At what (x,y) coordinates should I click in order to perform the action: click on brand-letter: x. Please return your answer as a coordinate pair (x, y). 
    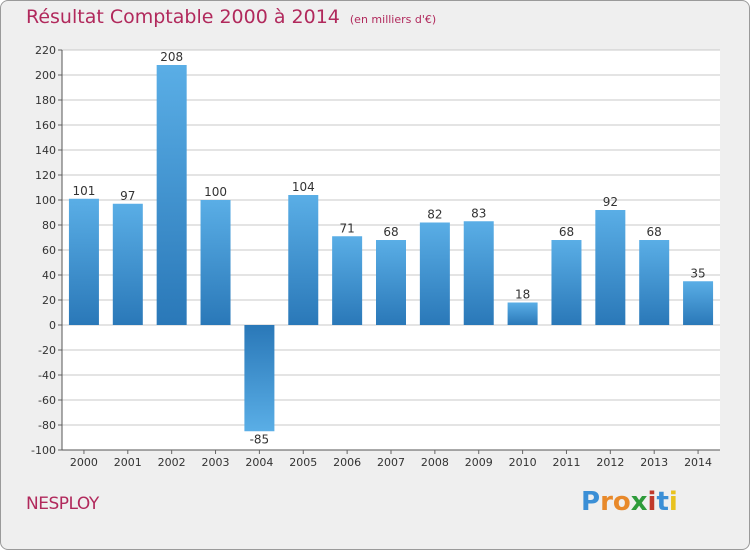
    Looking at the image, I should click on (639, 502).